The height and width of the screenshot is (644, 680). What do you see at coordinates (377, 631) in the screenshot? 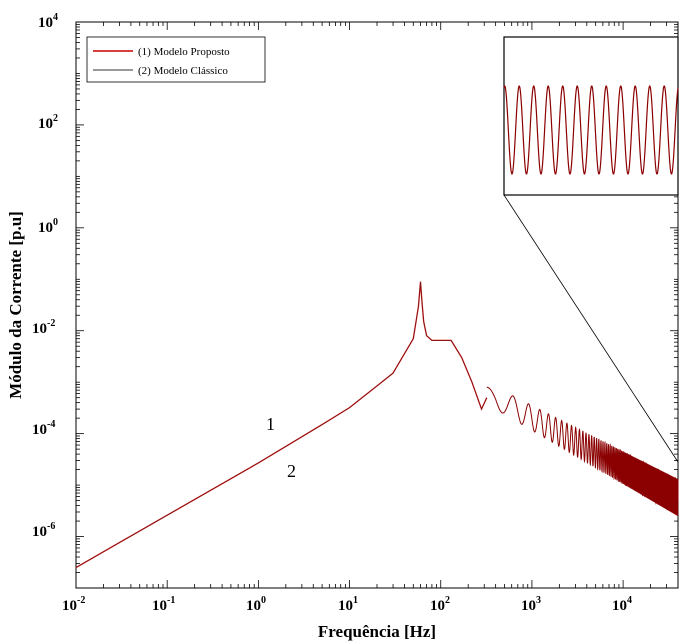
I see `x-axis-title: Frequência [Hz]` at bounding box center [377, 631].